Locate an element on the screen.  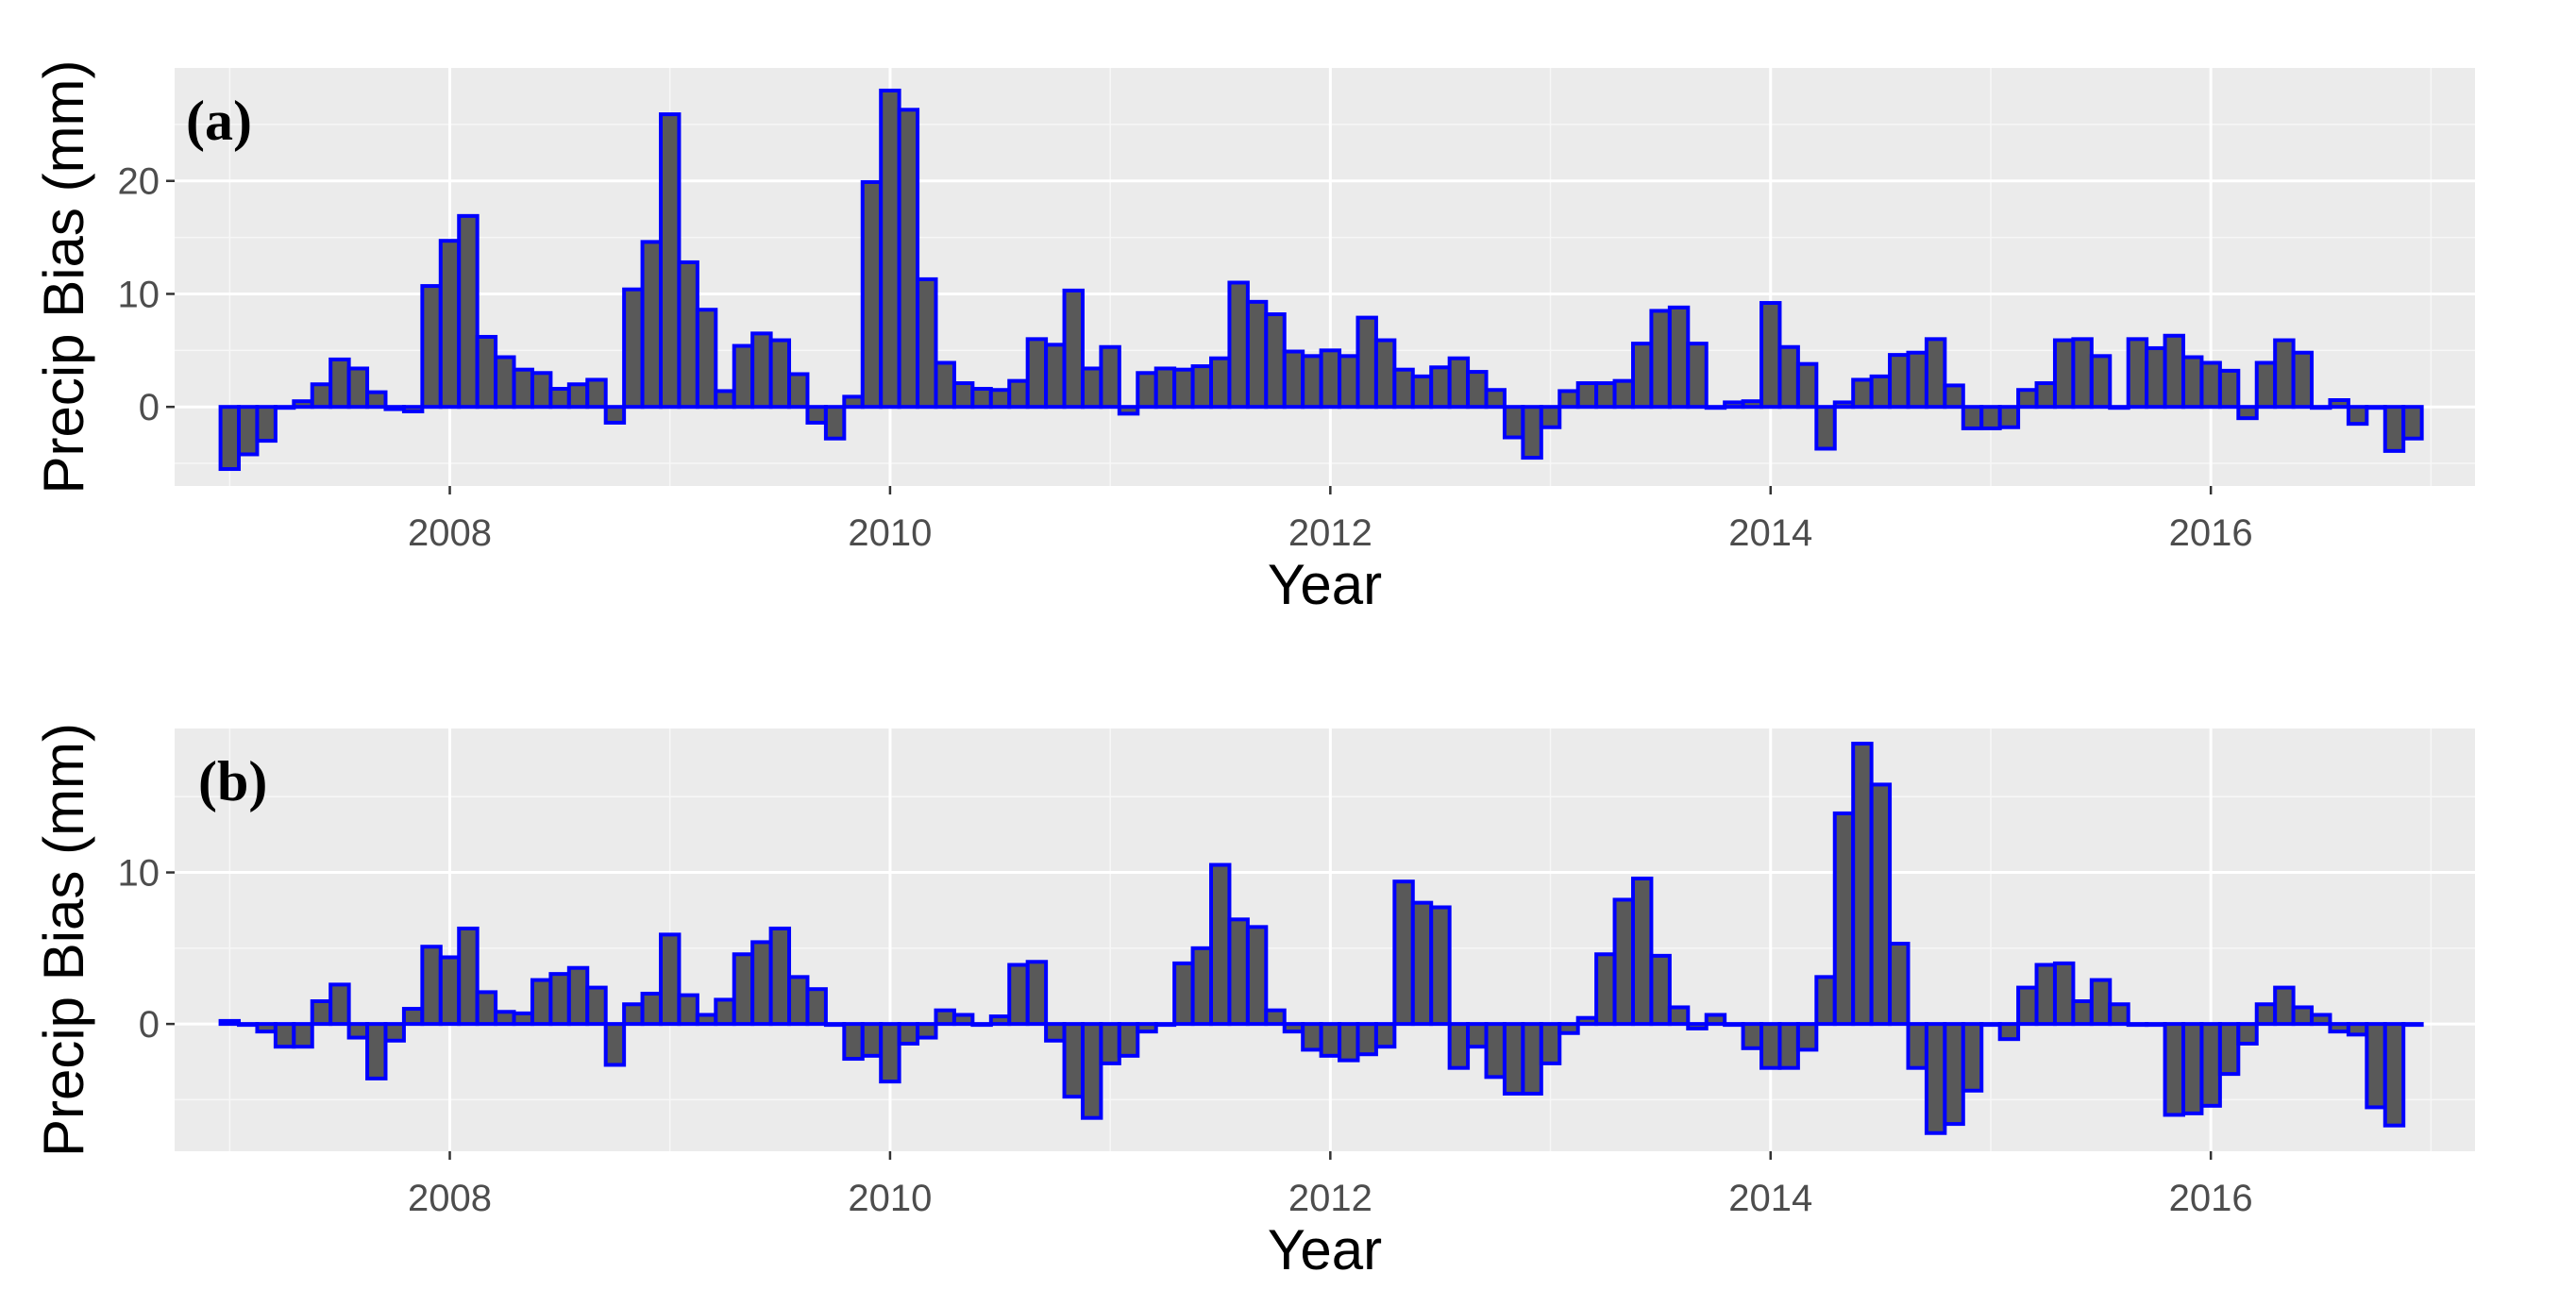
x-tick-label: 2014 is located at coordinates (1770, 1198).